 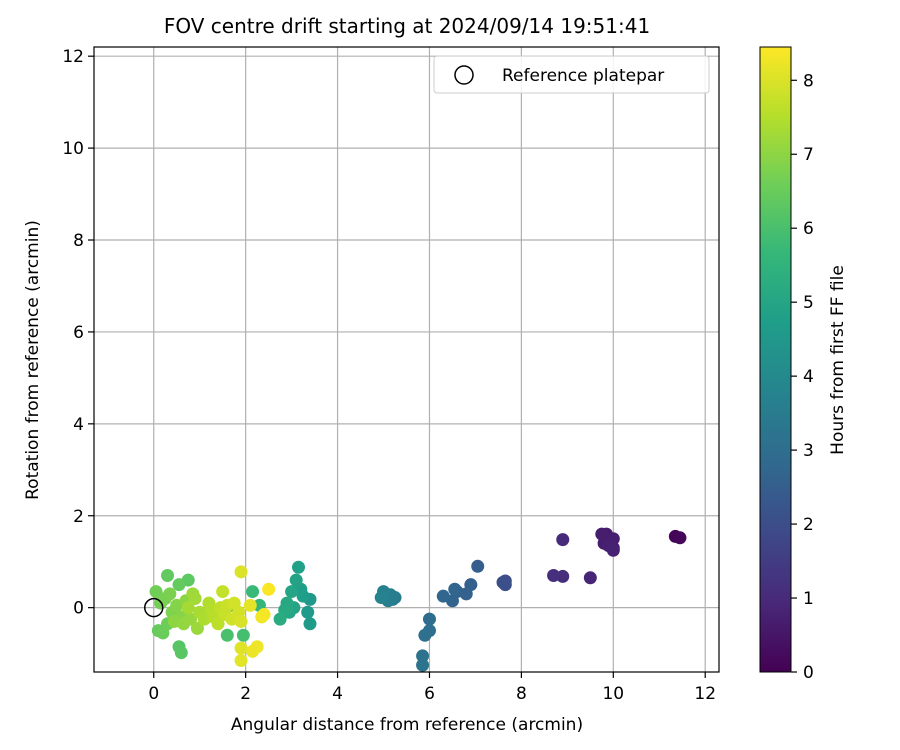 What do you see at coordinates (153, 694) in the screenshot?
I see `x-tick-label: 0` at bounding box center [153, 694].